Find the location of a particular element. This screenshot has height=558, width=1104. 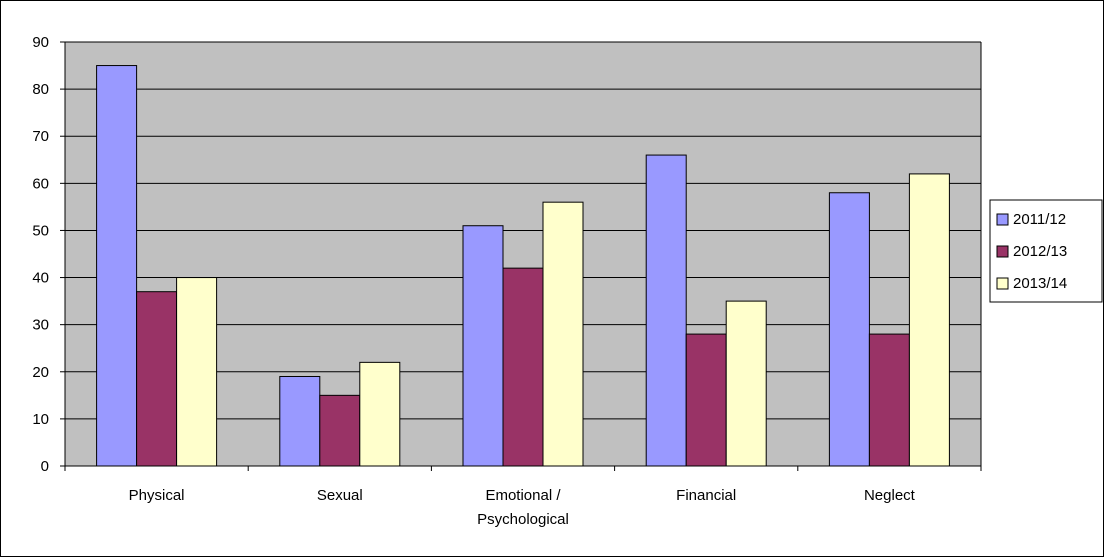

y-tick-label: 40 is located at coordinates (40, 278).